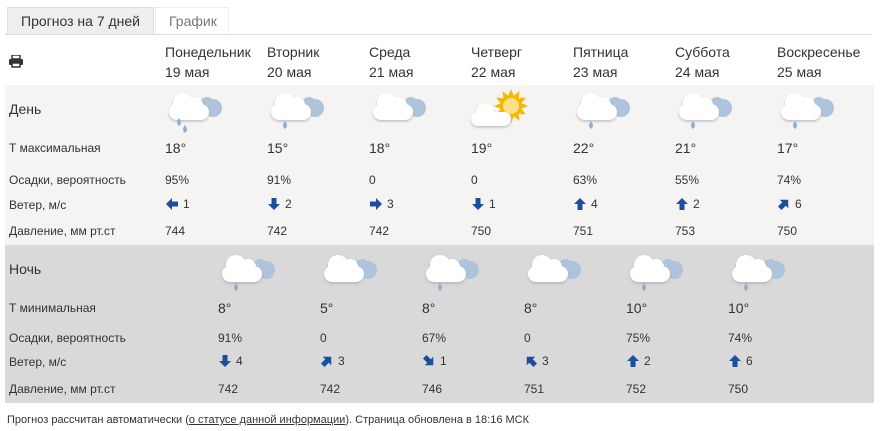 The width and height of the screenshot is (882, 431). What do you see at coordinates (501, 109) in the screenshot?
I see `sun-cloud-icon` at bounding box center [501, 109].